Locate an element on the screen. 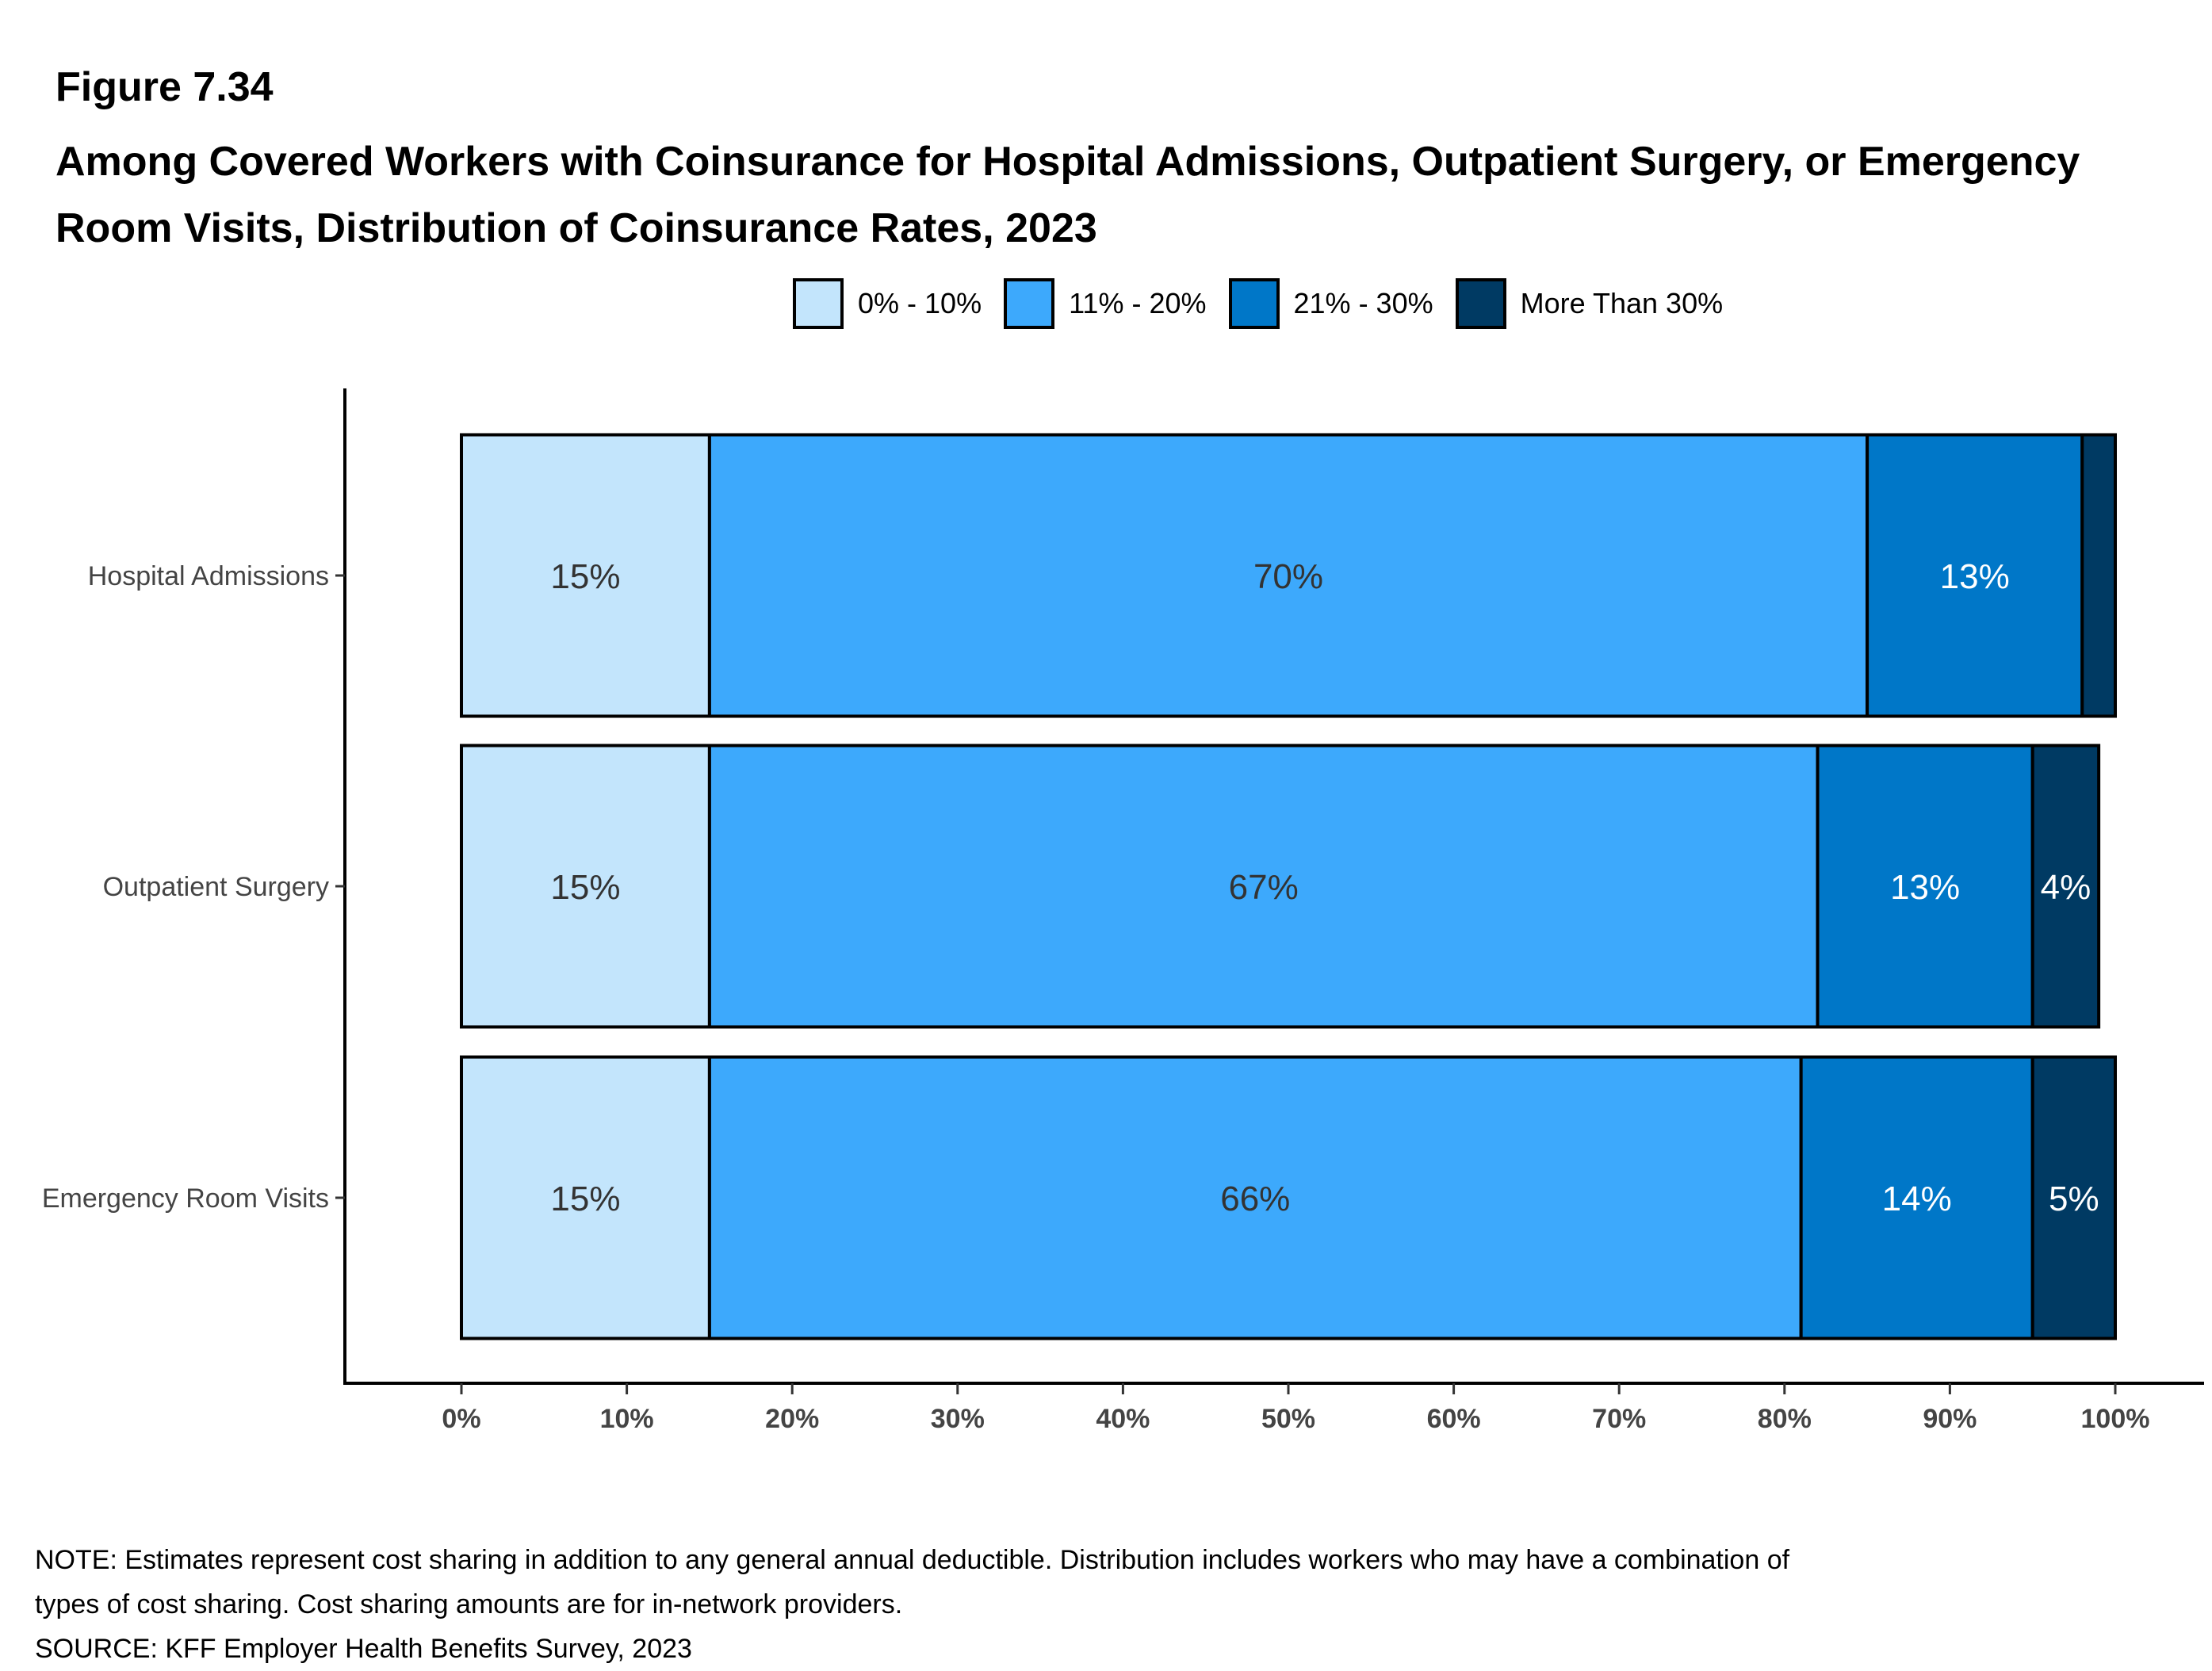 This screenshot has width=2212, height=1671. legend-label: 11% - 20% is located at coordinates (1138, 303).